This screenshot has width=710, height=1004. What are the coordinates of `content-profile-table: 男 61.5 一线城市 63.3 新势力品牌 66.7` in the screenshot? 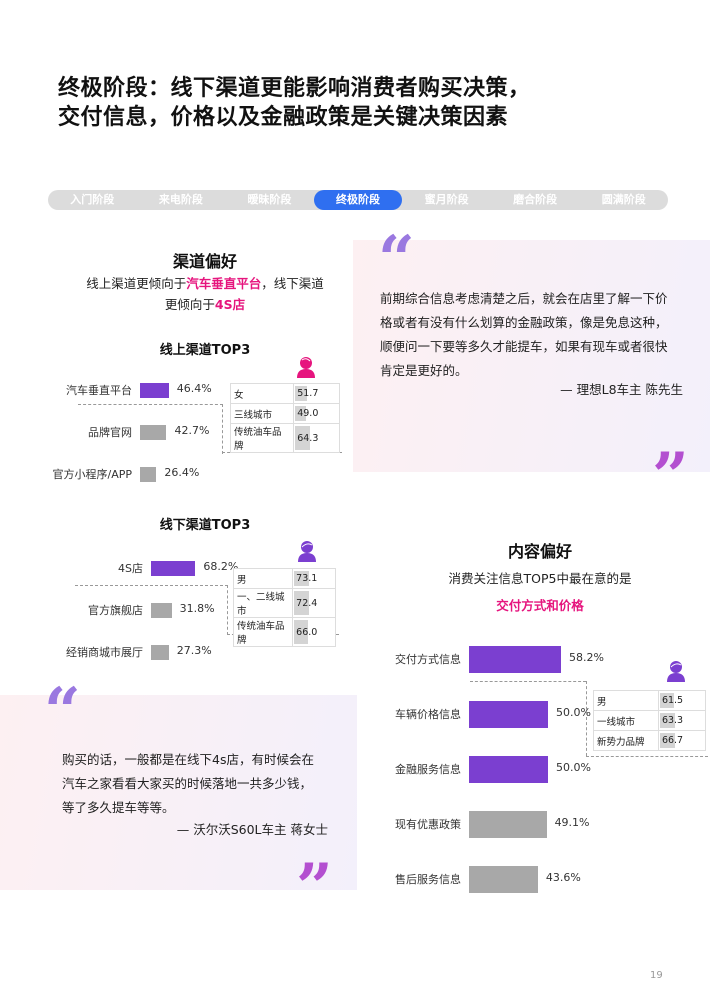 It's located at (650, 720).